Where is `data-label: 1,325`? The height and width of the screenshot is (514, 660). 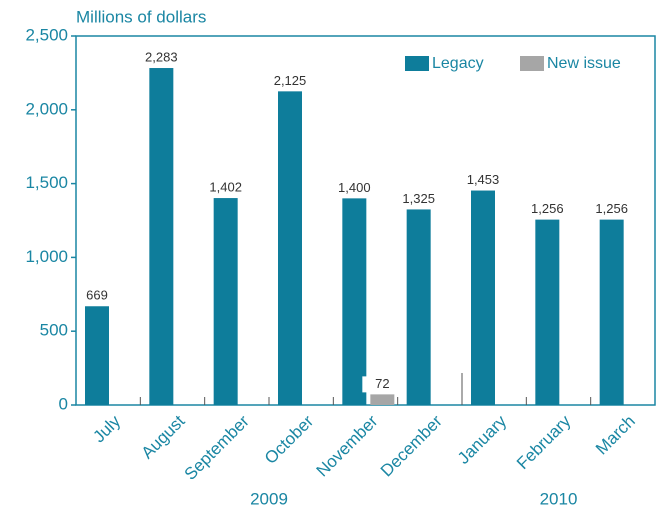 data-label: 1,325 is located at coordinates (418, 198).